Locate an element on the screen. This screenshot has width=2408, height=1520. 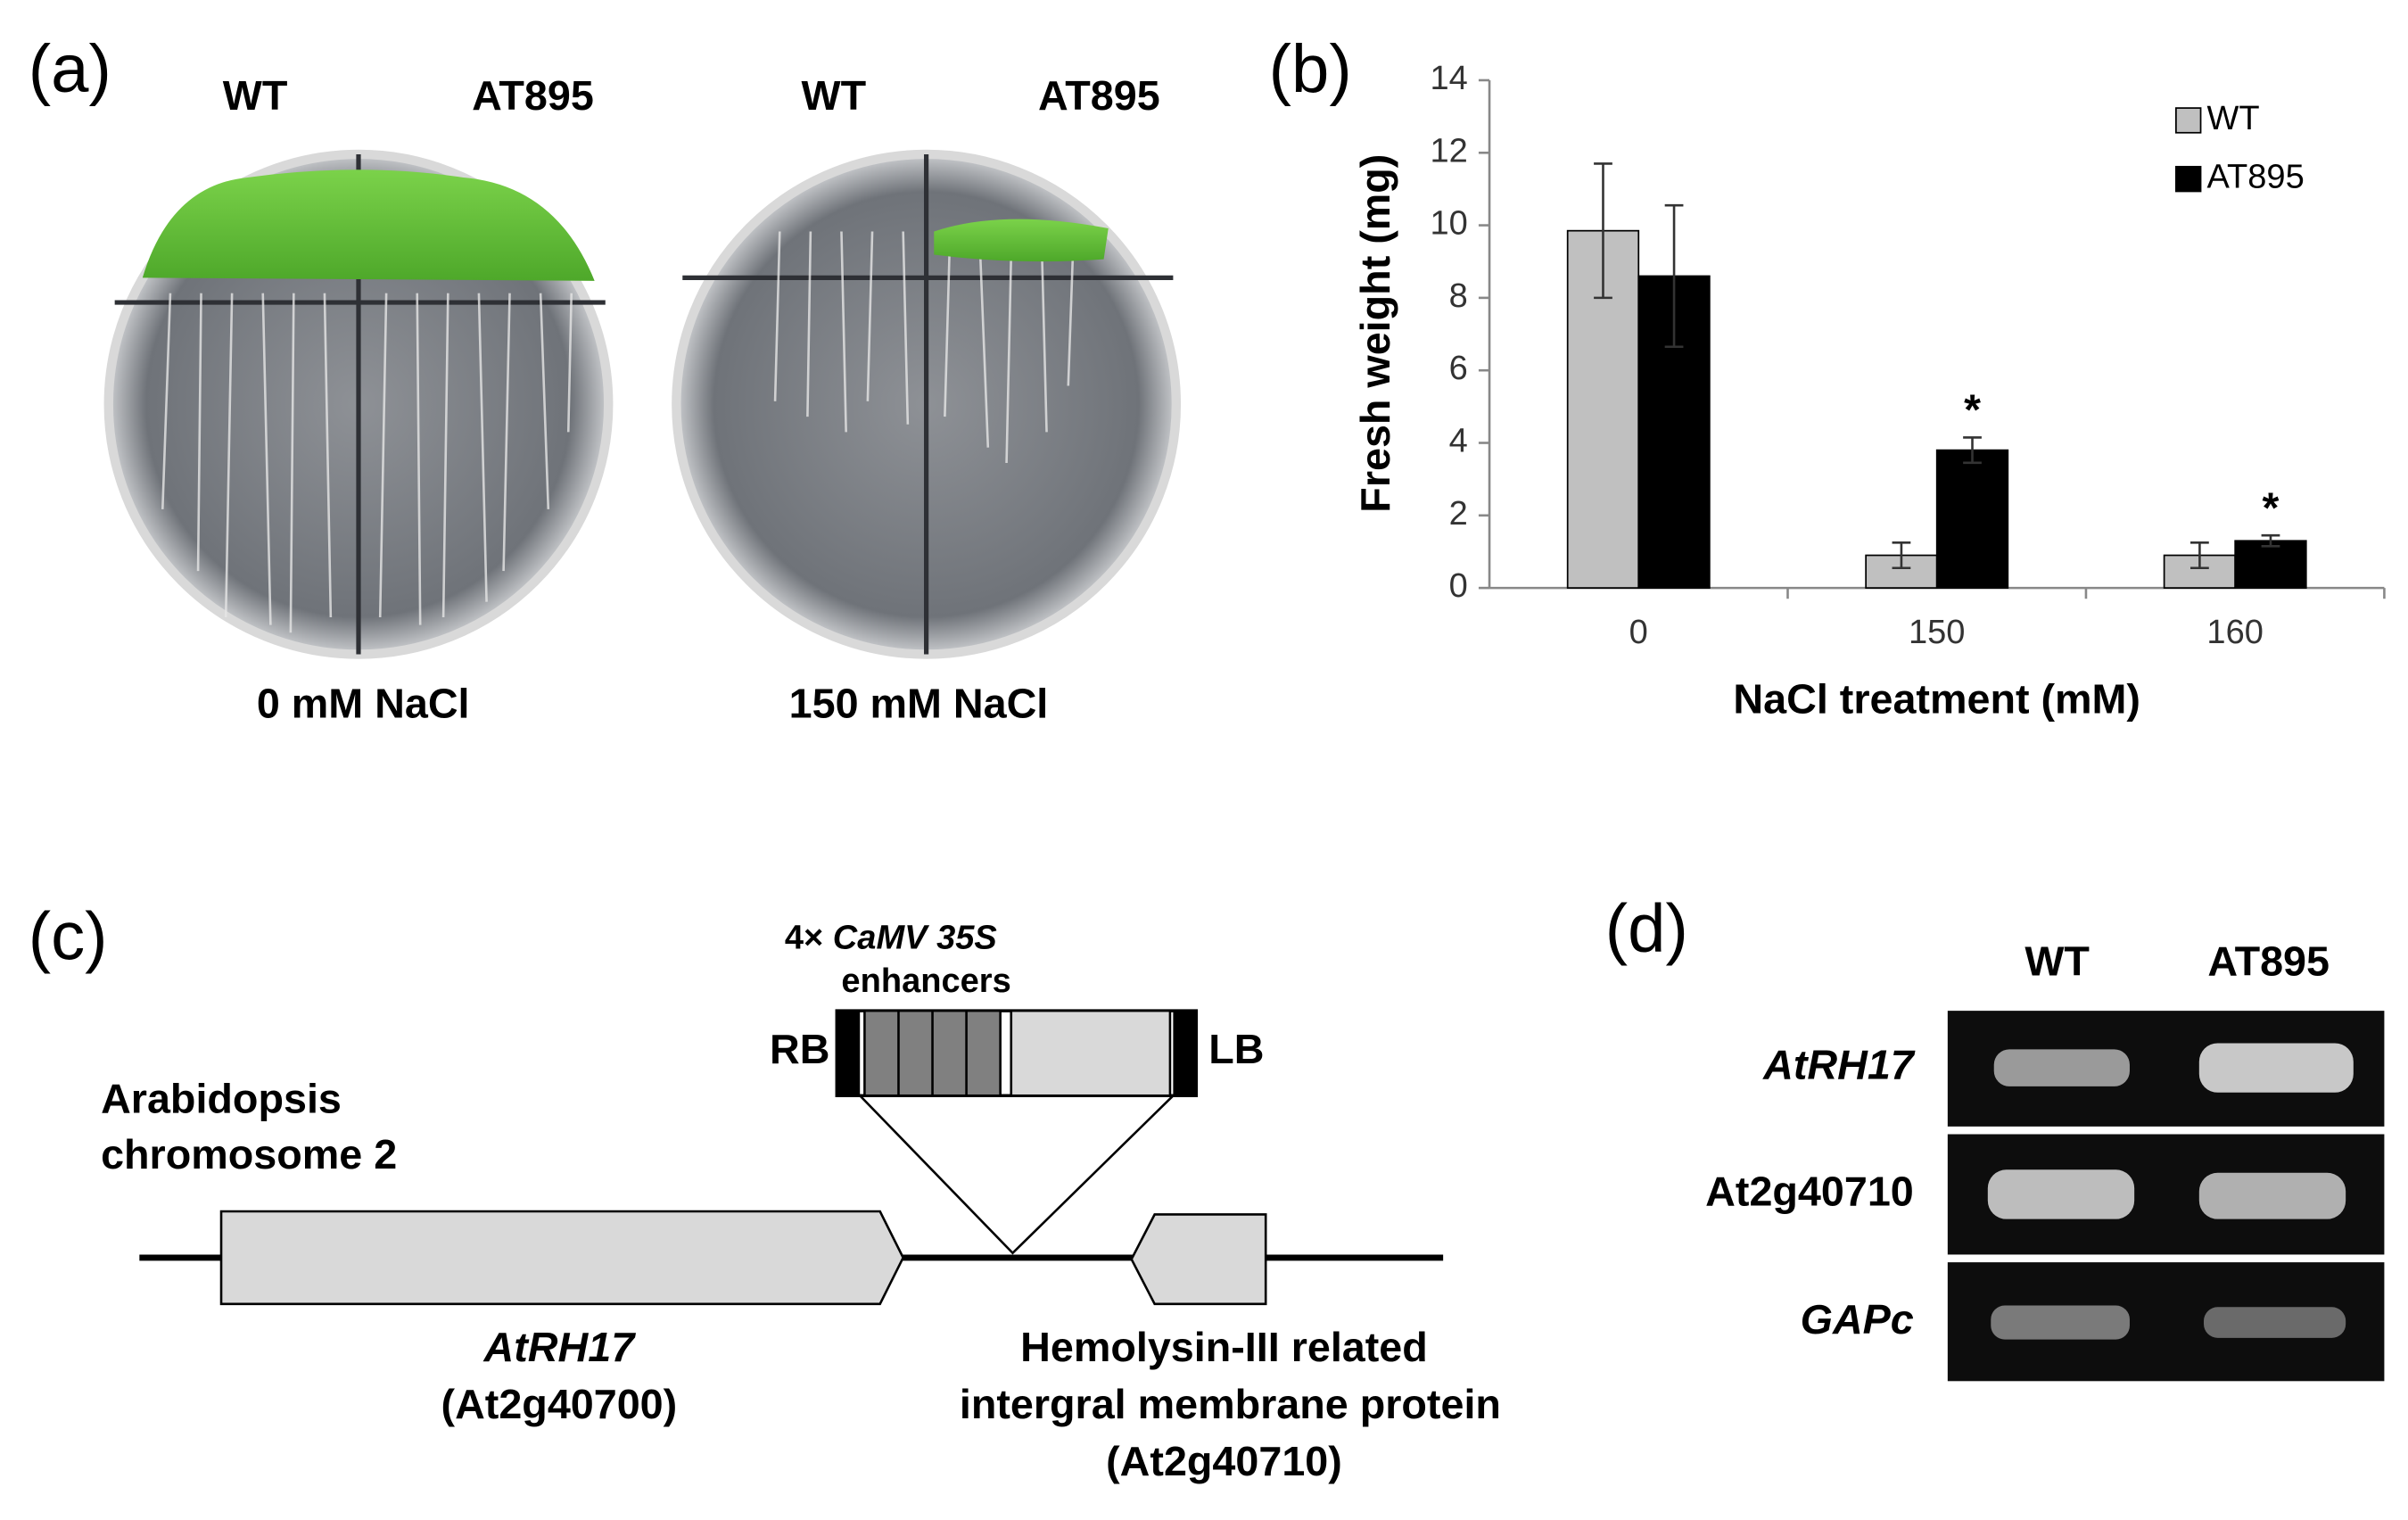
marker is located at coordinates (1091, 1053).